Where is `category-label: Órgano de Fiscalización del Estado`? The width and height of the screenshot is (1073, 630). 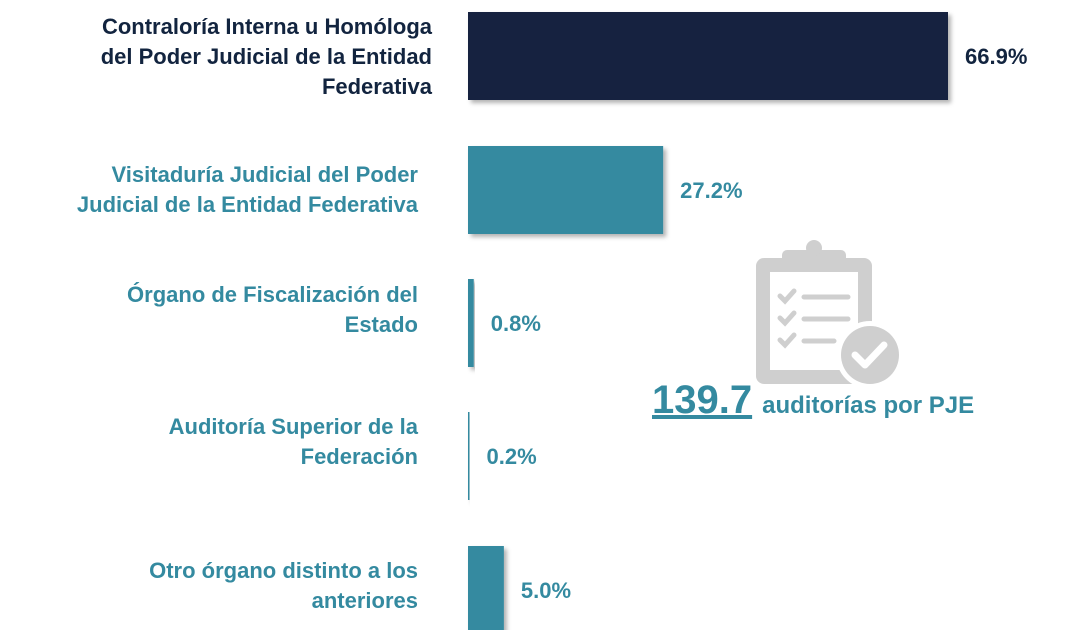 category-label: Órgano de Fiscalización del Estado is located at coordinates (272, 309).